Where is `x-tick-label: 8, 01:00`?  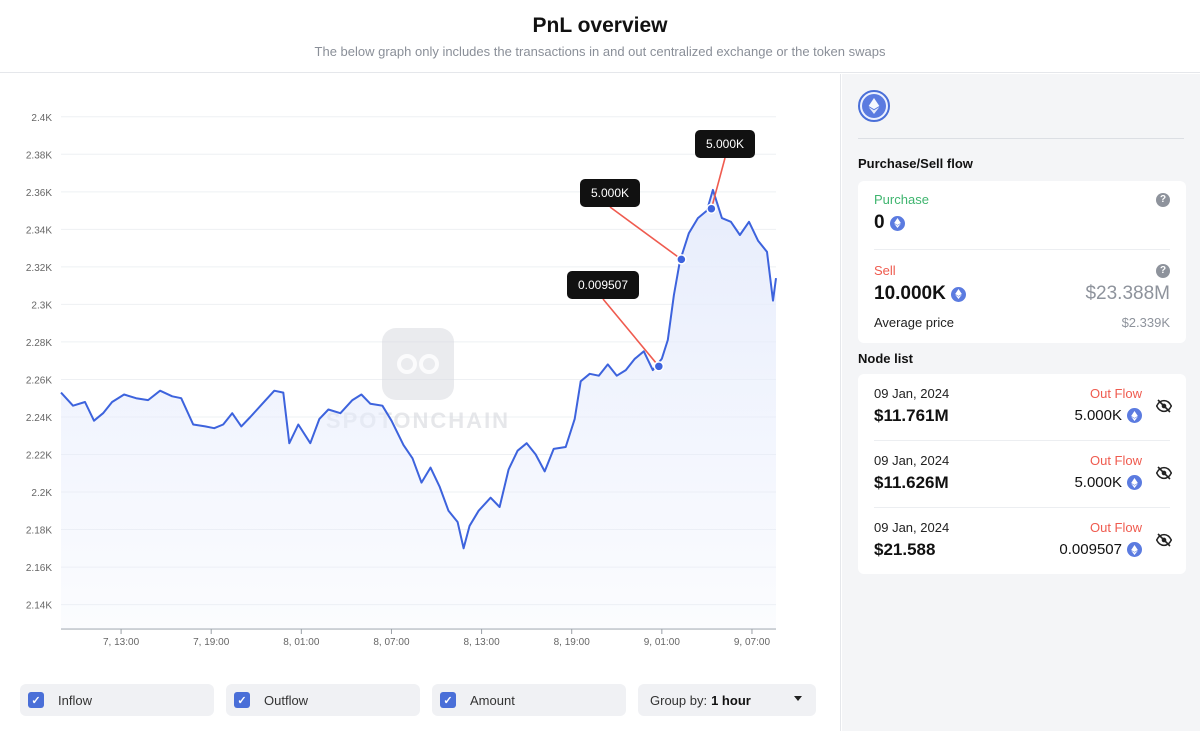
x-tick-label: 8, 01:00 is located at coordinates (301, 642).